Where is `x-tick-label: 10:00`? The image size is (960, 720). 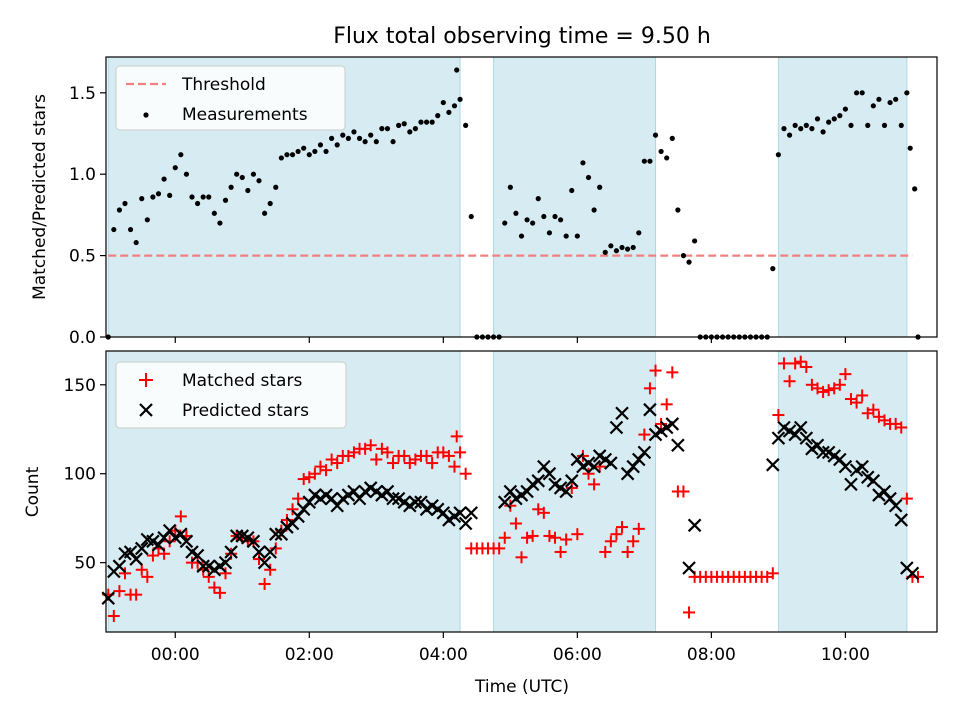 x-tick-label: 10:00 is located at coordinates (845, 655).